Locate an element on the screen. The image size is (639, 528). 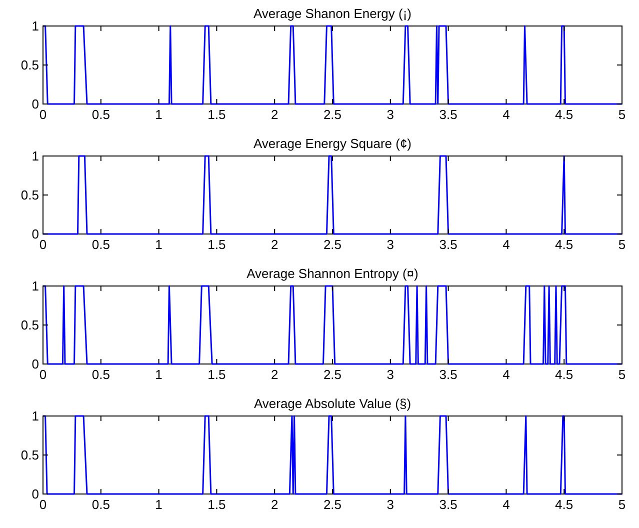
chart-title: Average Absolute Value (§) is located at coordinates (333, 403).